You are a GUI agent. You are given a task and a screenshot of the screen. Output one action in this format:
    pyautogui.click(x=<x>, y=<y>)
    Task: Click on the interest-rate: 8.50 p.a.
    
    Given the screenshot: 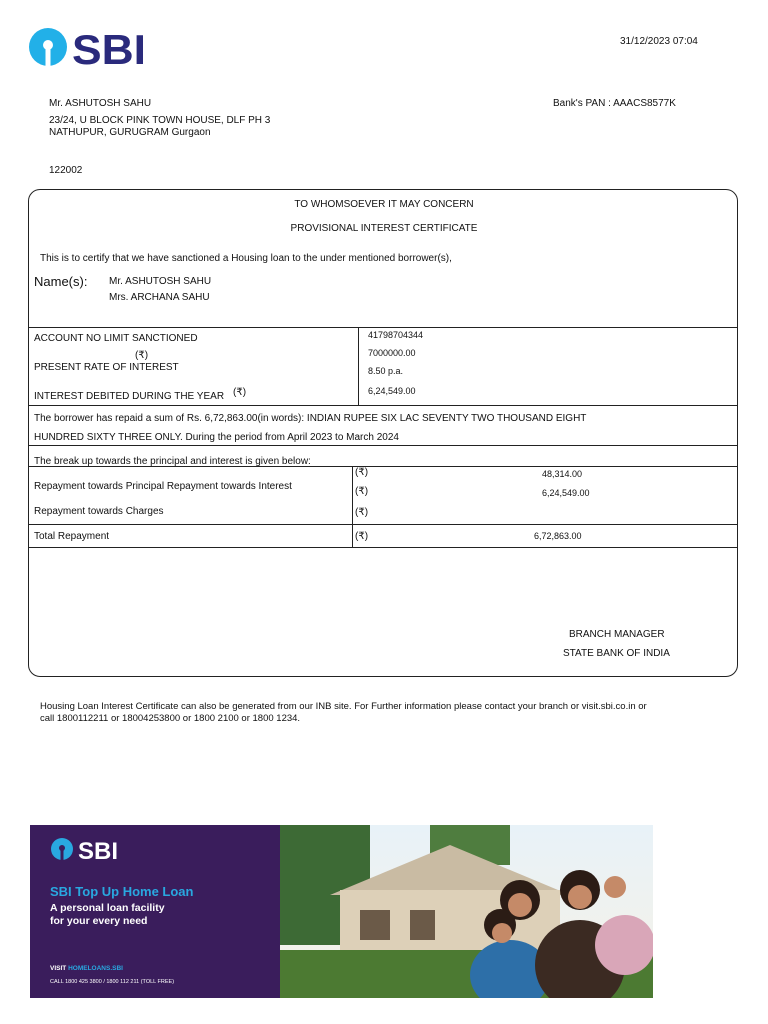 What is the action you would take?
    pyautogui.click(x=386, y=371)
    